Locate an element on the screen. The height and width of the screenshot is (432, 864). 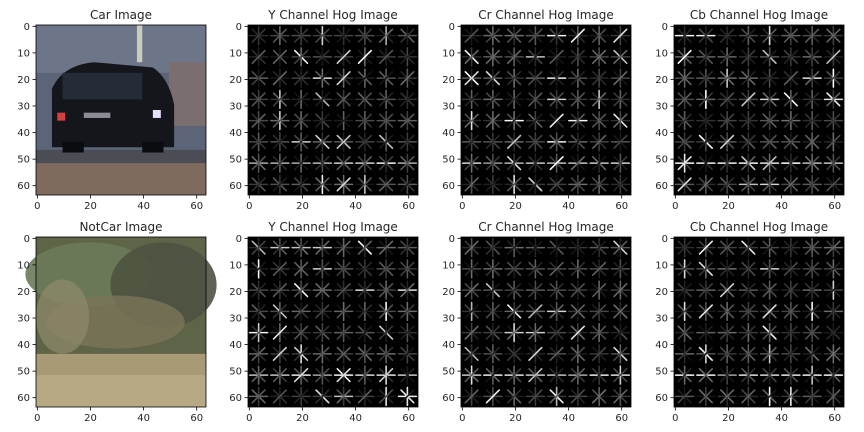
y-tick-label: 30 is located at coordinates (661, 319).